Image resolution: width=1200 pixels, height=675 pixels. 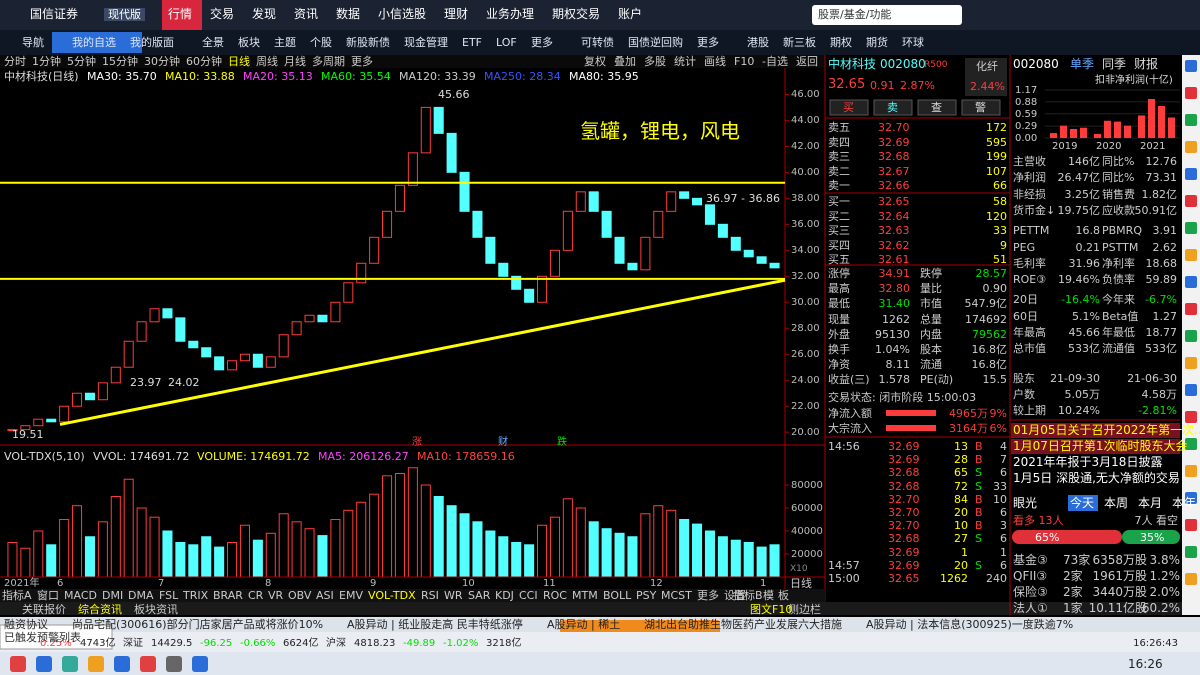 I want to click on ticker-item: A股异动 | 纸业股走高 民丰特纸涨停, so click(x=435, y=624).